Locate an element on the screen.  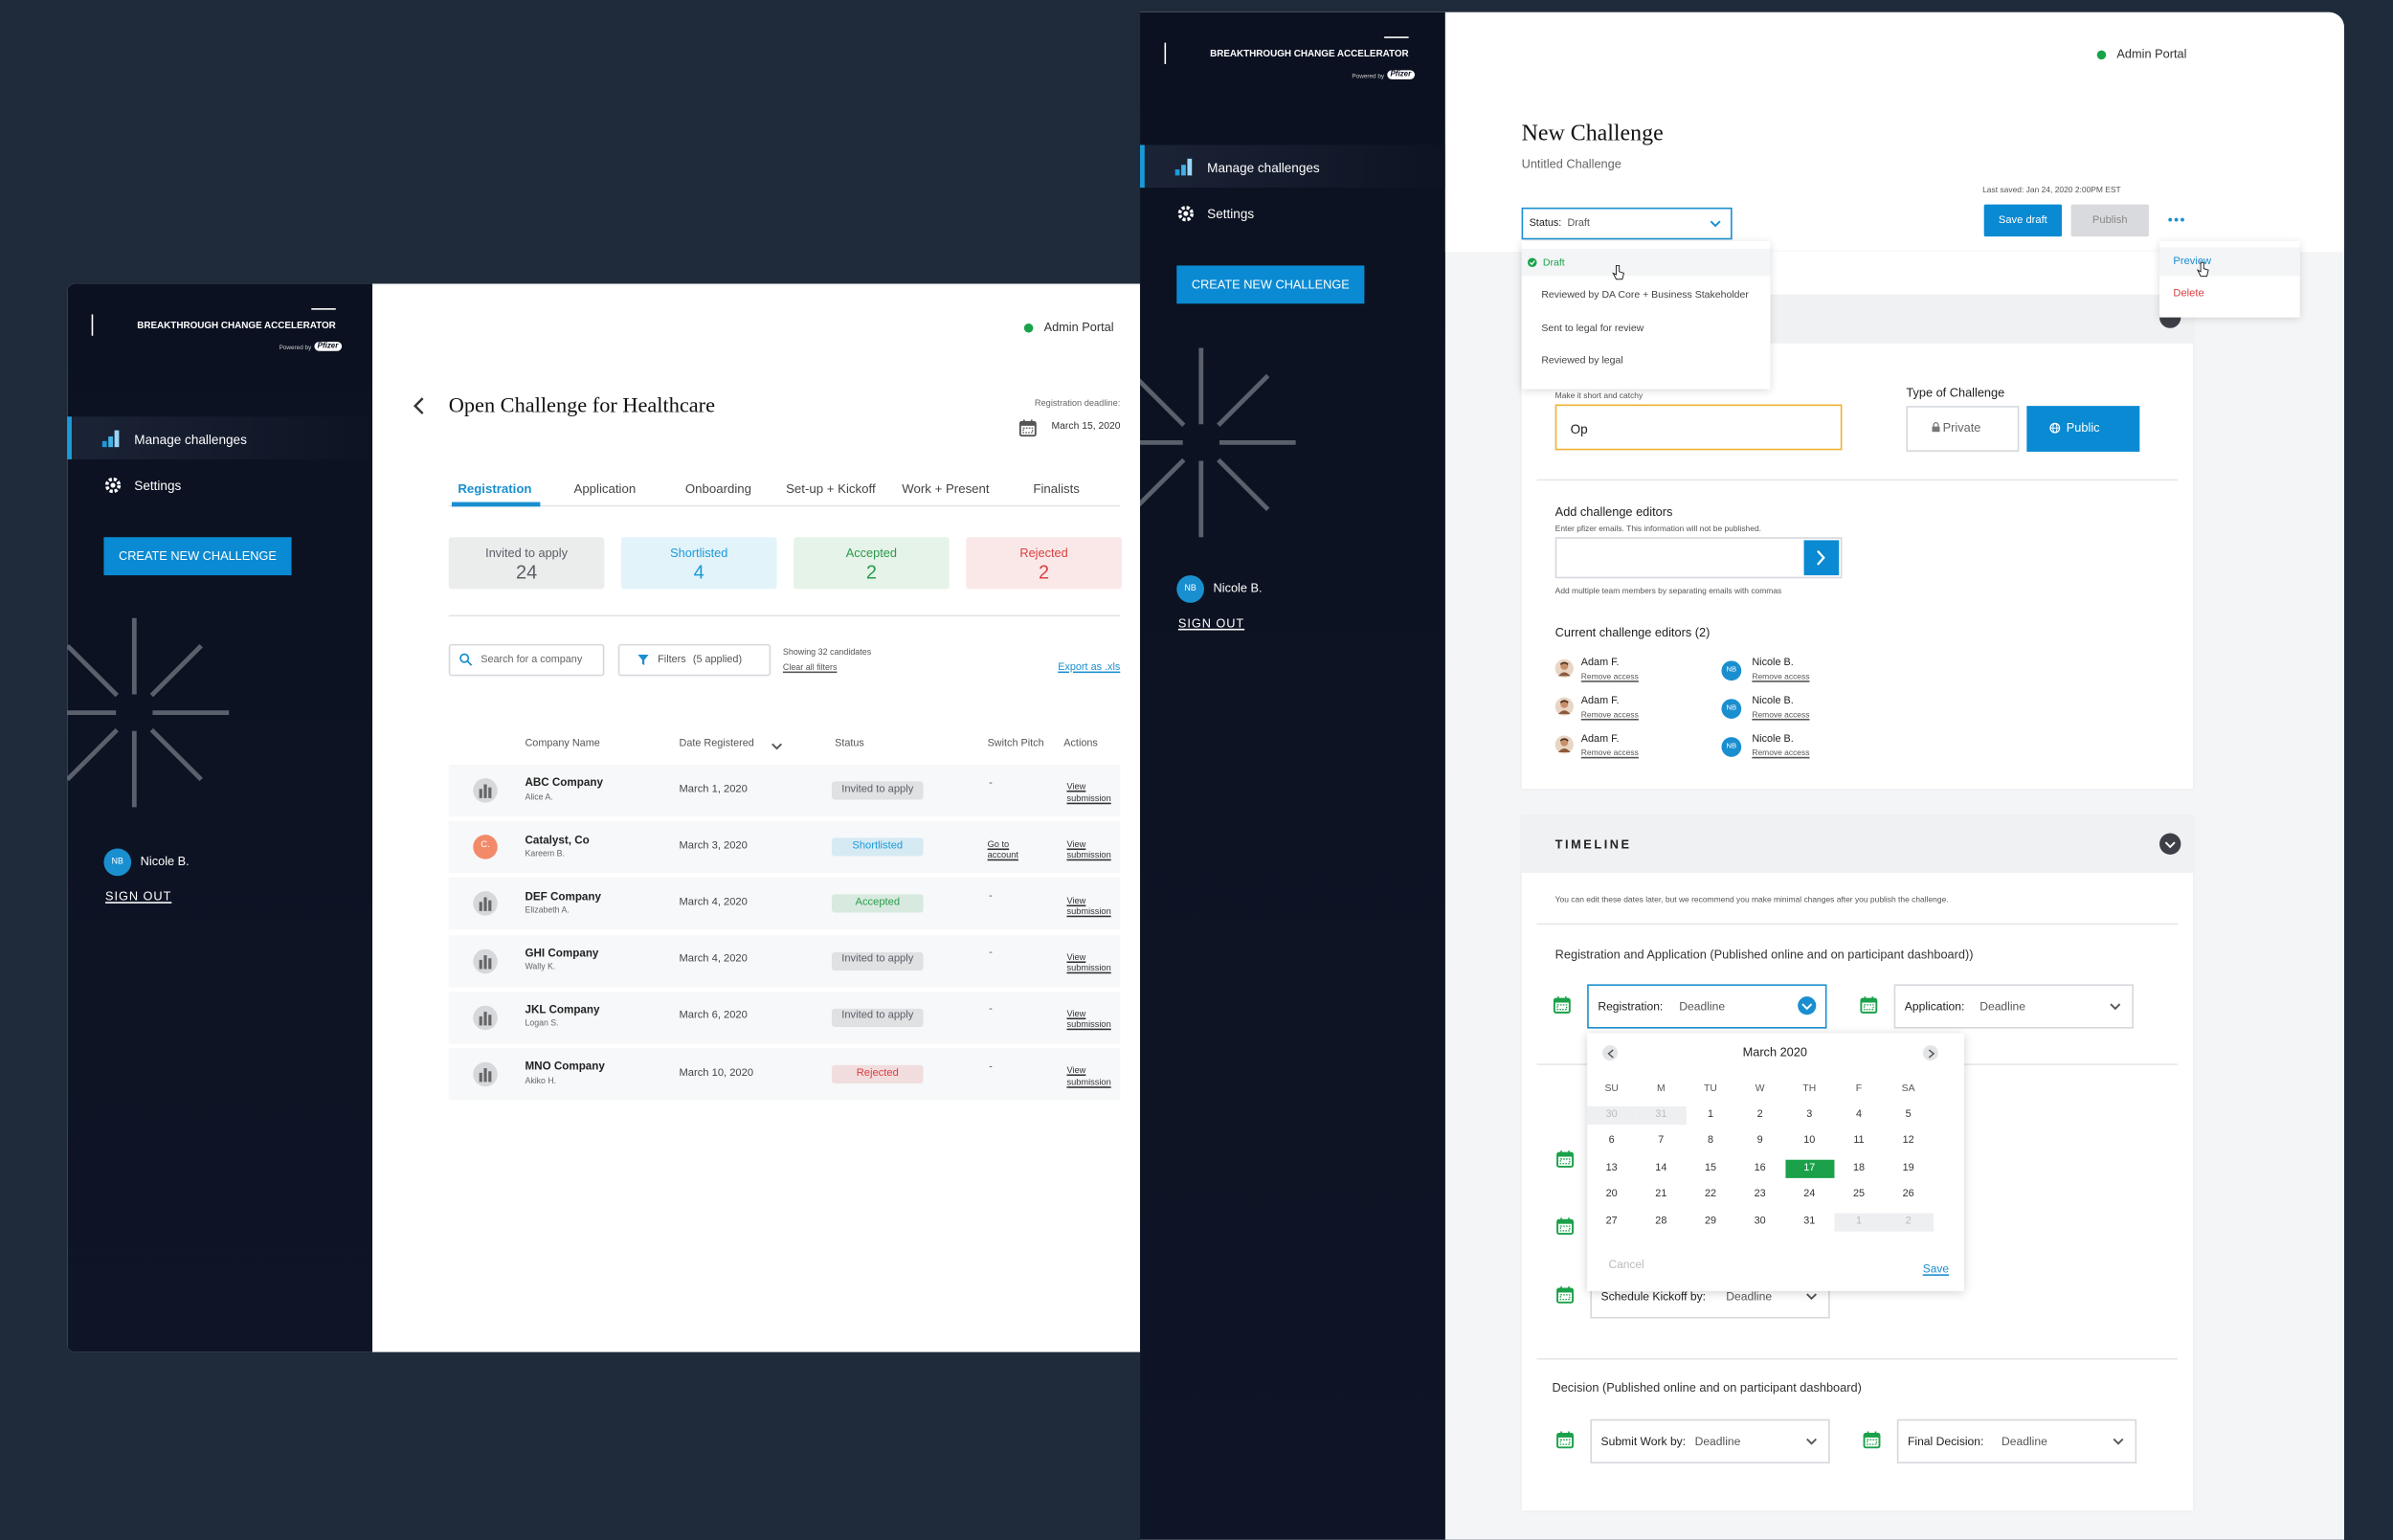
tab: Finalists is located at coordinates (1056, 488).